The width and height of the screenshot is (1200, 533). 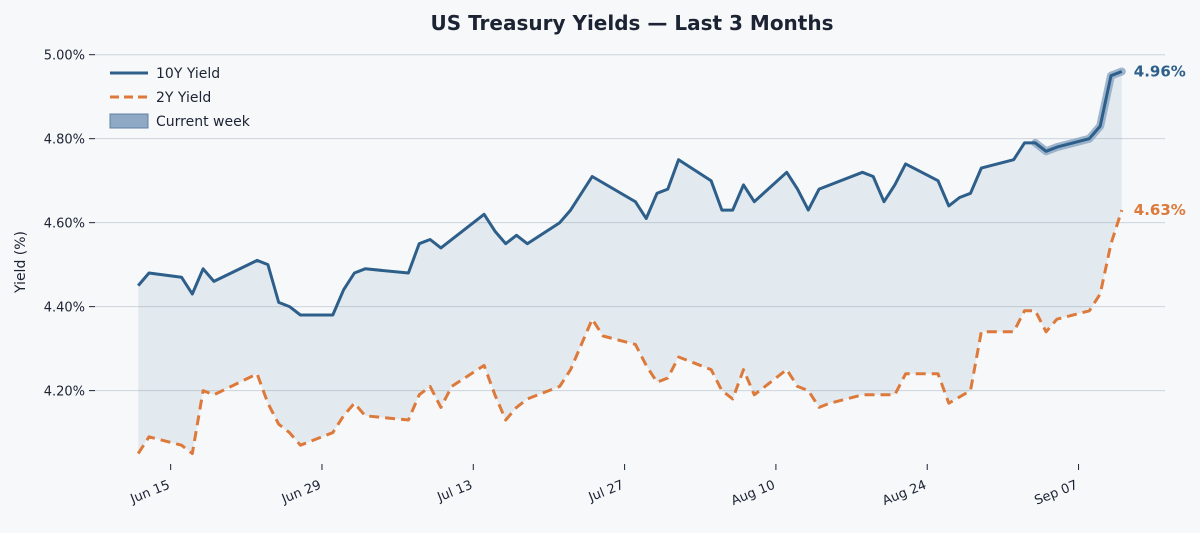 What do you see at coordinates (64, 308) in the screenshot?
I see `y-tick-label: 4.40%` at bounding box center [64, 308].